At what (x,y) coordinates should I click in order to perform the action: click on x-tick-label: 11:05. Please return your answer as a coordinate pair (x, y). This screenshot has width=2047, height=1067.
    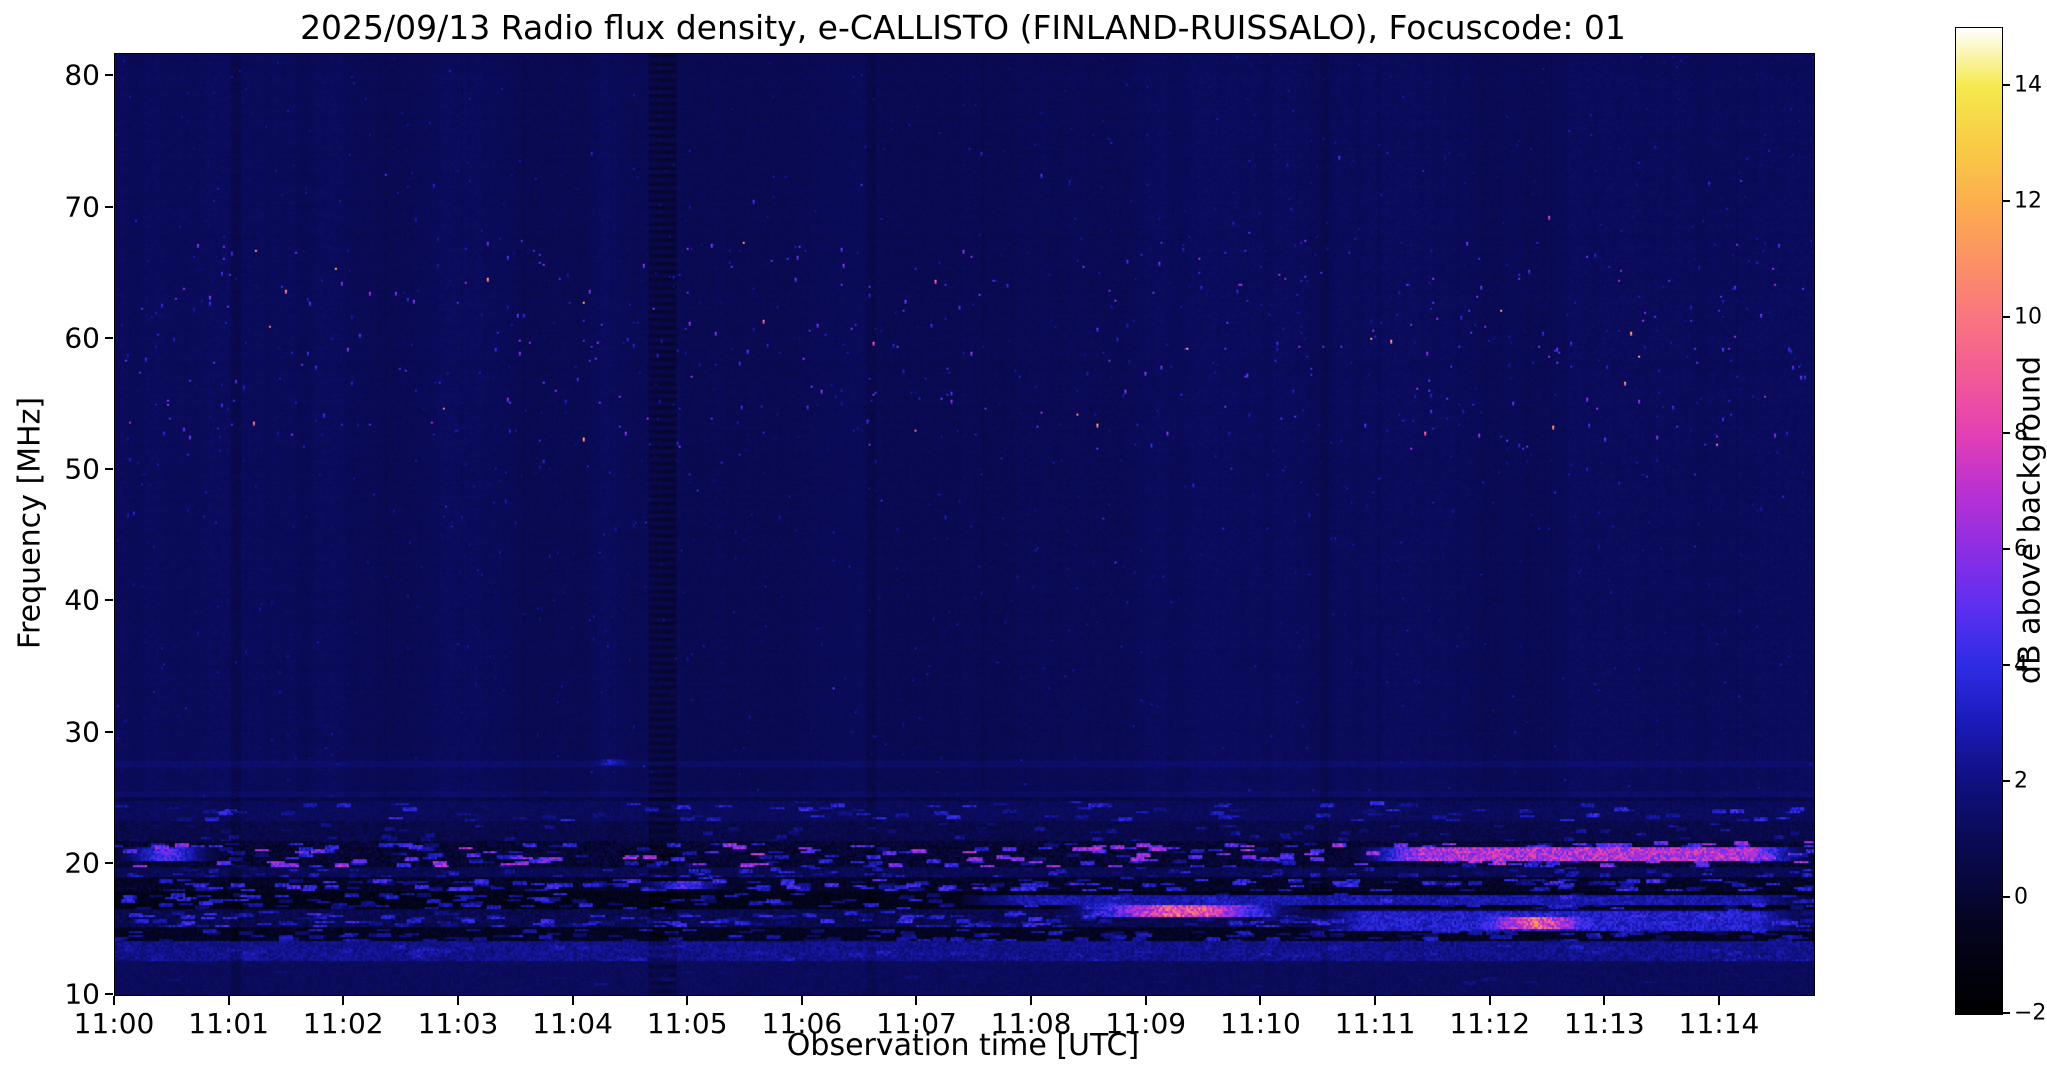
    Looking at the image, I should click on (687, 1023).